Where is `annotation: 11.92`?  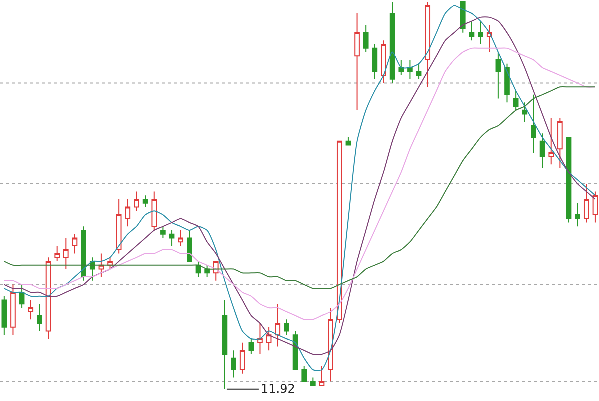 annotation: 11.92 is located at coordinates (278, 389).